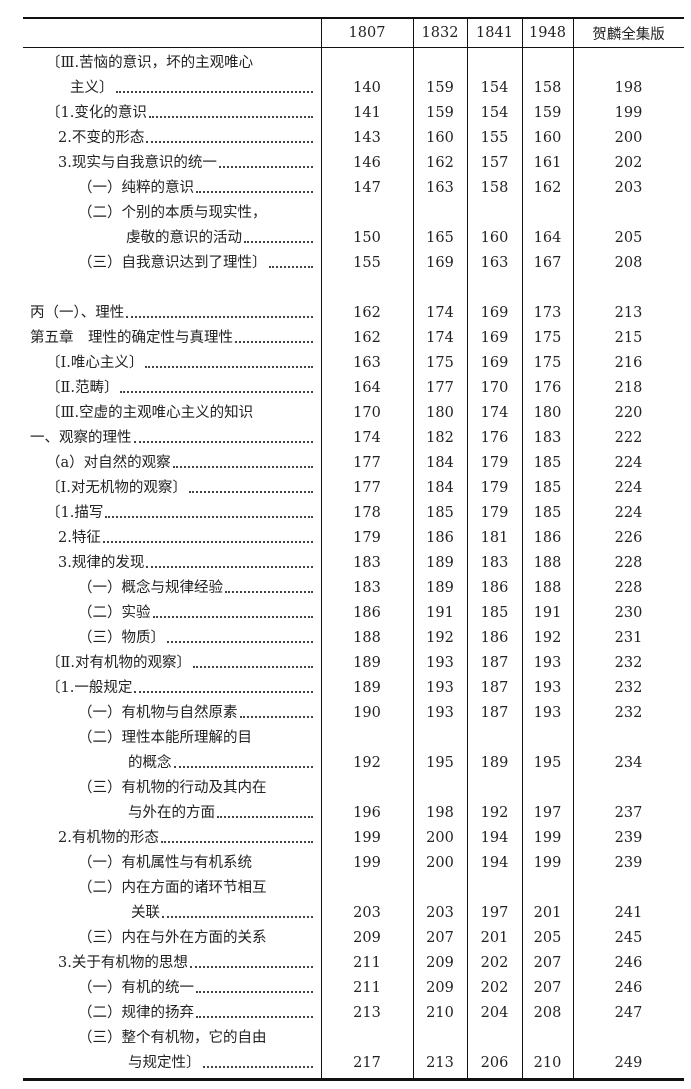 The width and height of the screenshot is (691, 1089). I want to click on page-1807-cell: 177, so click(367, 488).